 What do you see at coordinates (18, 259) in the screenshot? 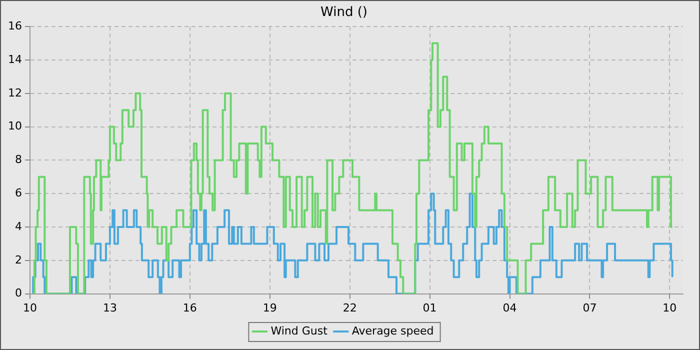
I see `y-tick-label: 2` at bounding box center [18, 259].